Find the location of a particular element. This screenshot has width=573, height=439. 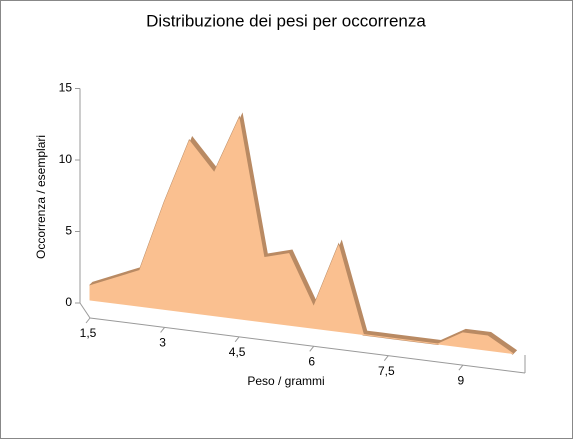

x-tick-label: 3 is located at coordinates (162, 343).